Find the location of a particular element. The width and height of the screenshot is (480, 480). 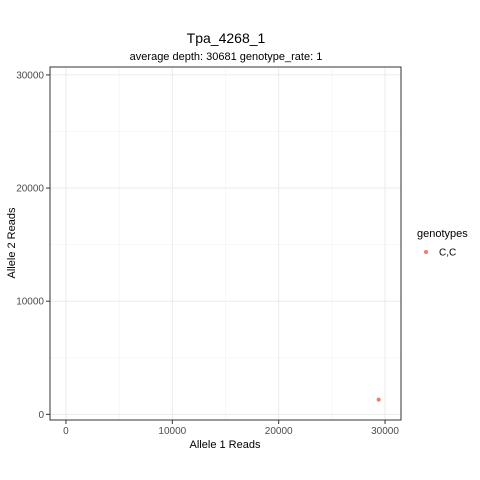

data-point is located at coordinates (378, 399).